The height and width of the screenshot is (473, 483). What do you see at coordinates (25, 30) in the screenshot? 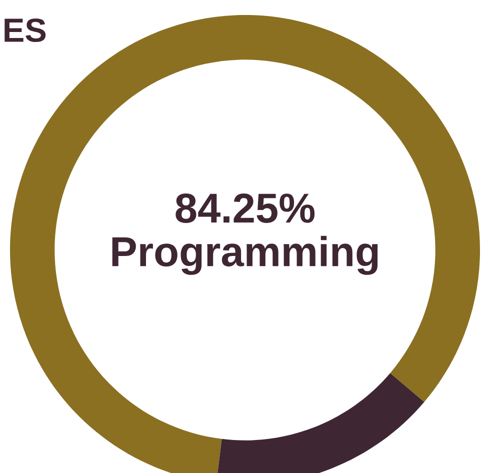
I see `text: ES` at bounding box center [25, 30].